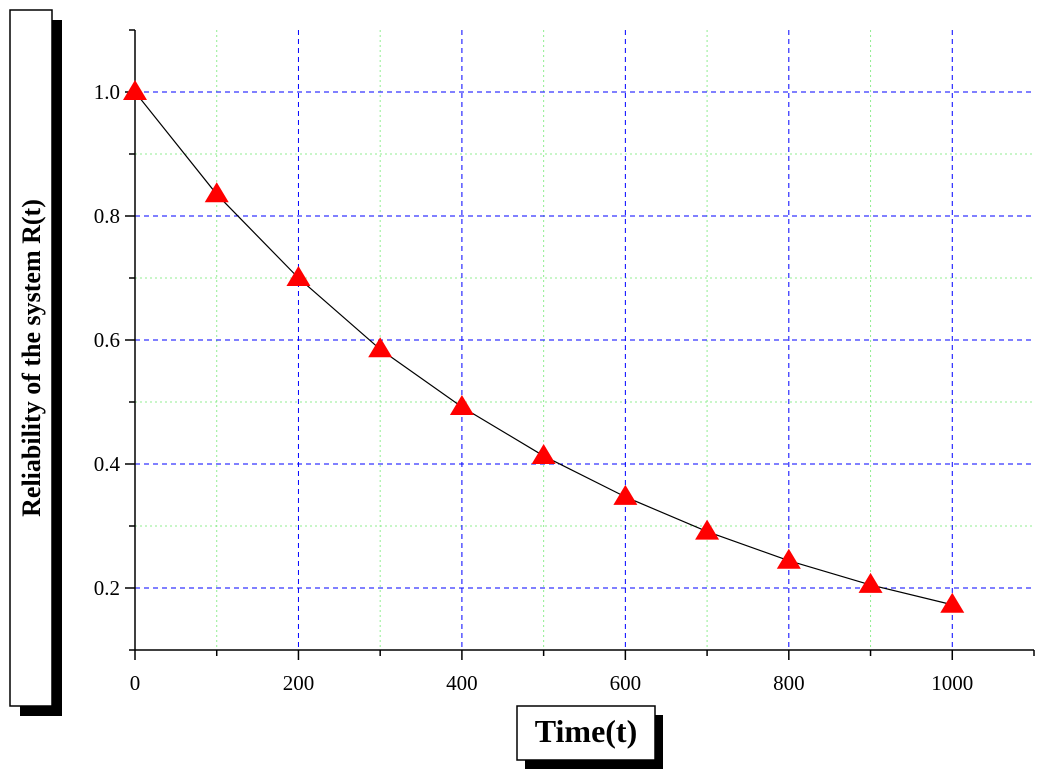 This screenshot has height=778, width=1044. What do you see at coordinates (107, 92) in the screenshot?
I see `y-tick-label: 1.0` at bounding box center [107, 92].